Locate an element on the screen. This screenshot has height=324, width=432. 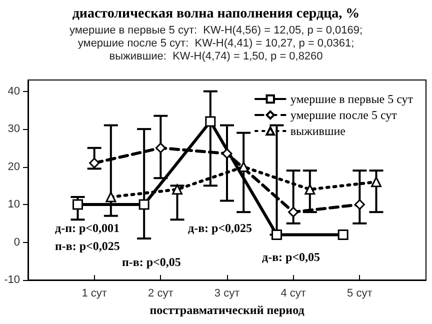
y-tick-label: 30 is located at coordinates (14, 129).